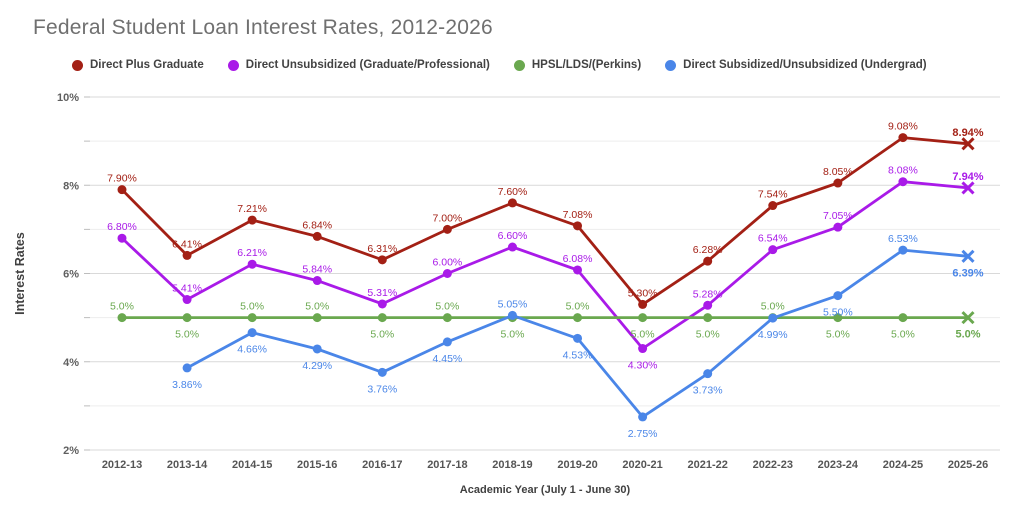 The height and width of the screenshot is (524, 1024). What do you see at coordinates (773, 335) in the screenshot?
I see `data-label: 4.99%` at bounding box center [773, 335].